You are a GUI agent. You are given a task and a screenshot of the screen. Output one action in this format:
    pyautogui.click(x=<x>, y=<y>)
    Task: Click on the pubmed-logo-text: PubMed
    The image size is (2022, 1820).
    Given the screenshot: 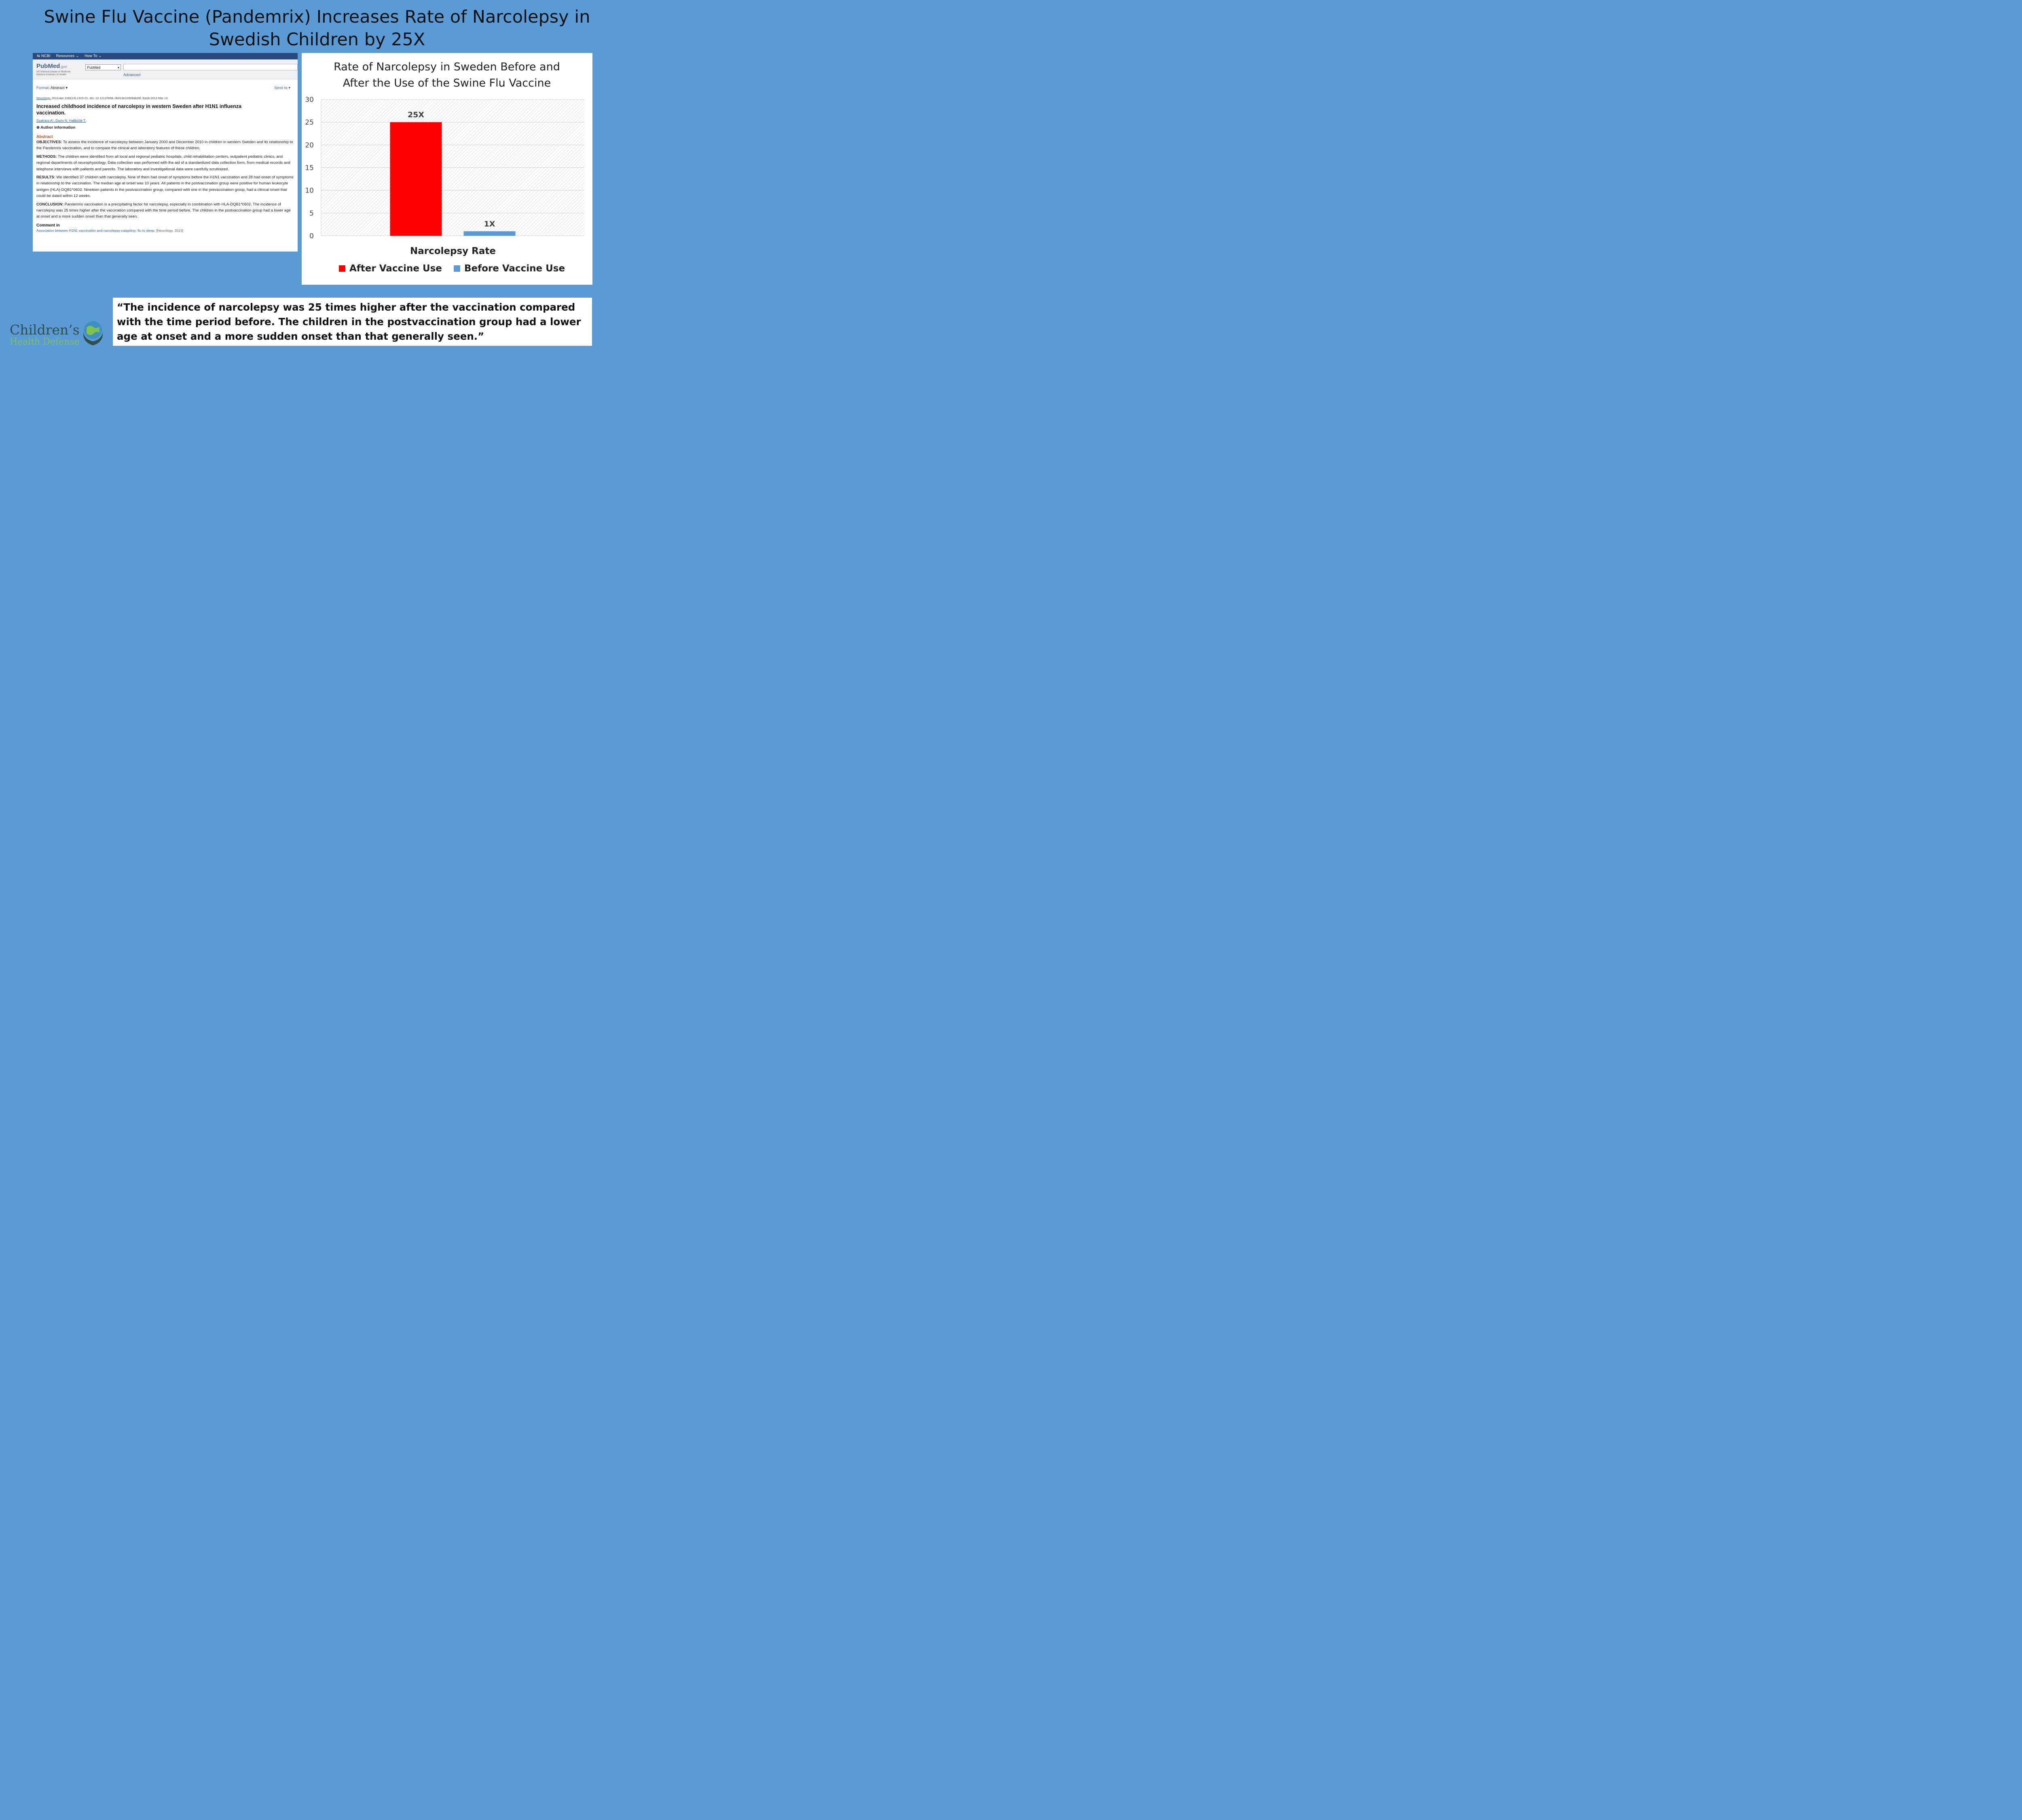 What is the action you would take?
    pyautogui.click(x=48, y=66)
    